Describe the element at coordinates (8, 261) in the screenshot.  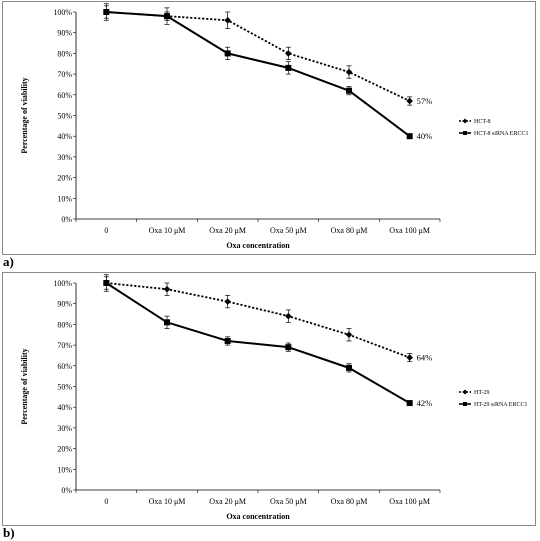
I see `panel-label-a: a)` at that location.